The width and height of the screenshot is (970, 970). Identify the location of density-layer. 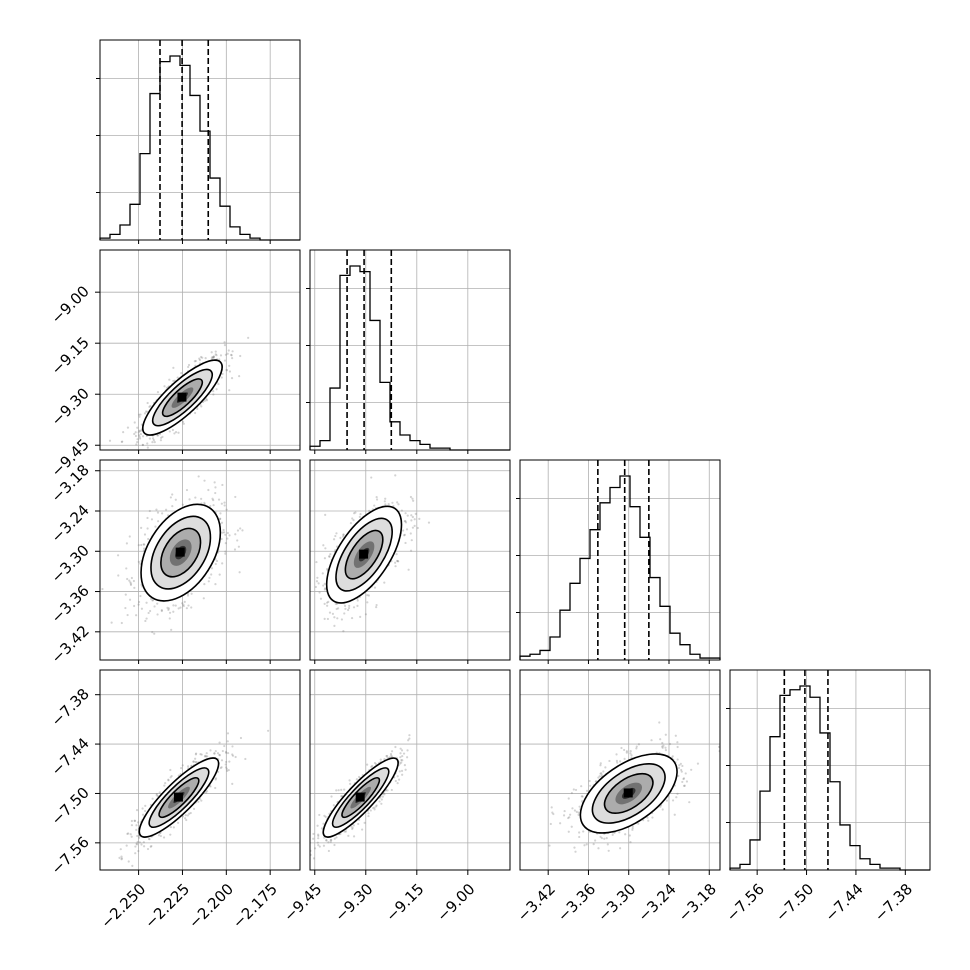
(370, 553).